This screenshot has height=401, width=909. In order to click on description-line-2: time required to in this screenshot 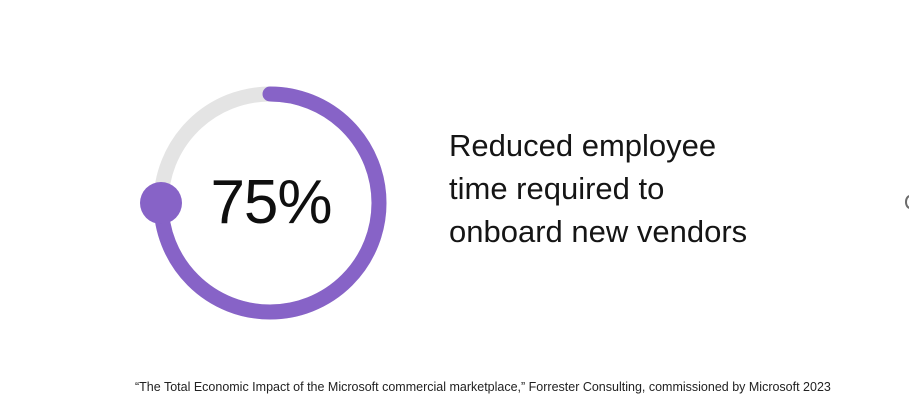, I will do `click(557, 188)`.